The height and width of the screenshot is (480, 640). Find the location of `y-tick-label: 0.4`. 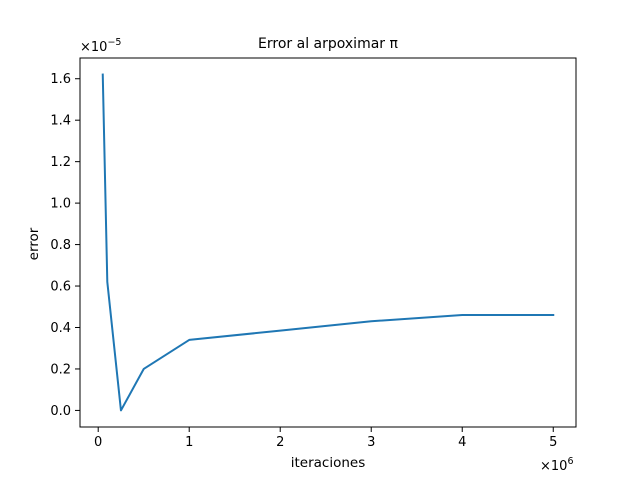

y-tick-label: 0.4 is located at coordinates (60, 328).